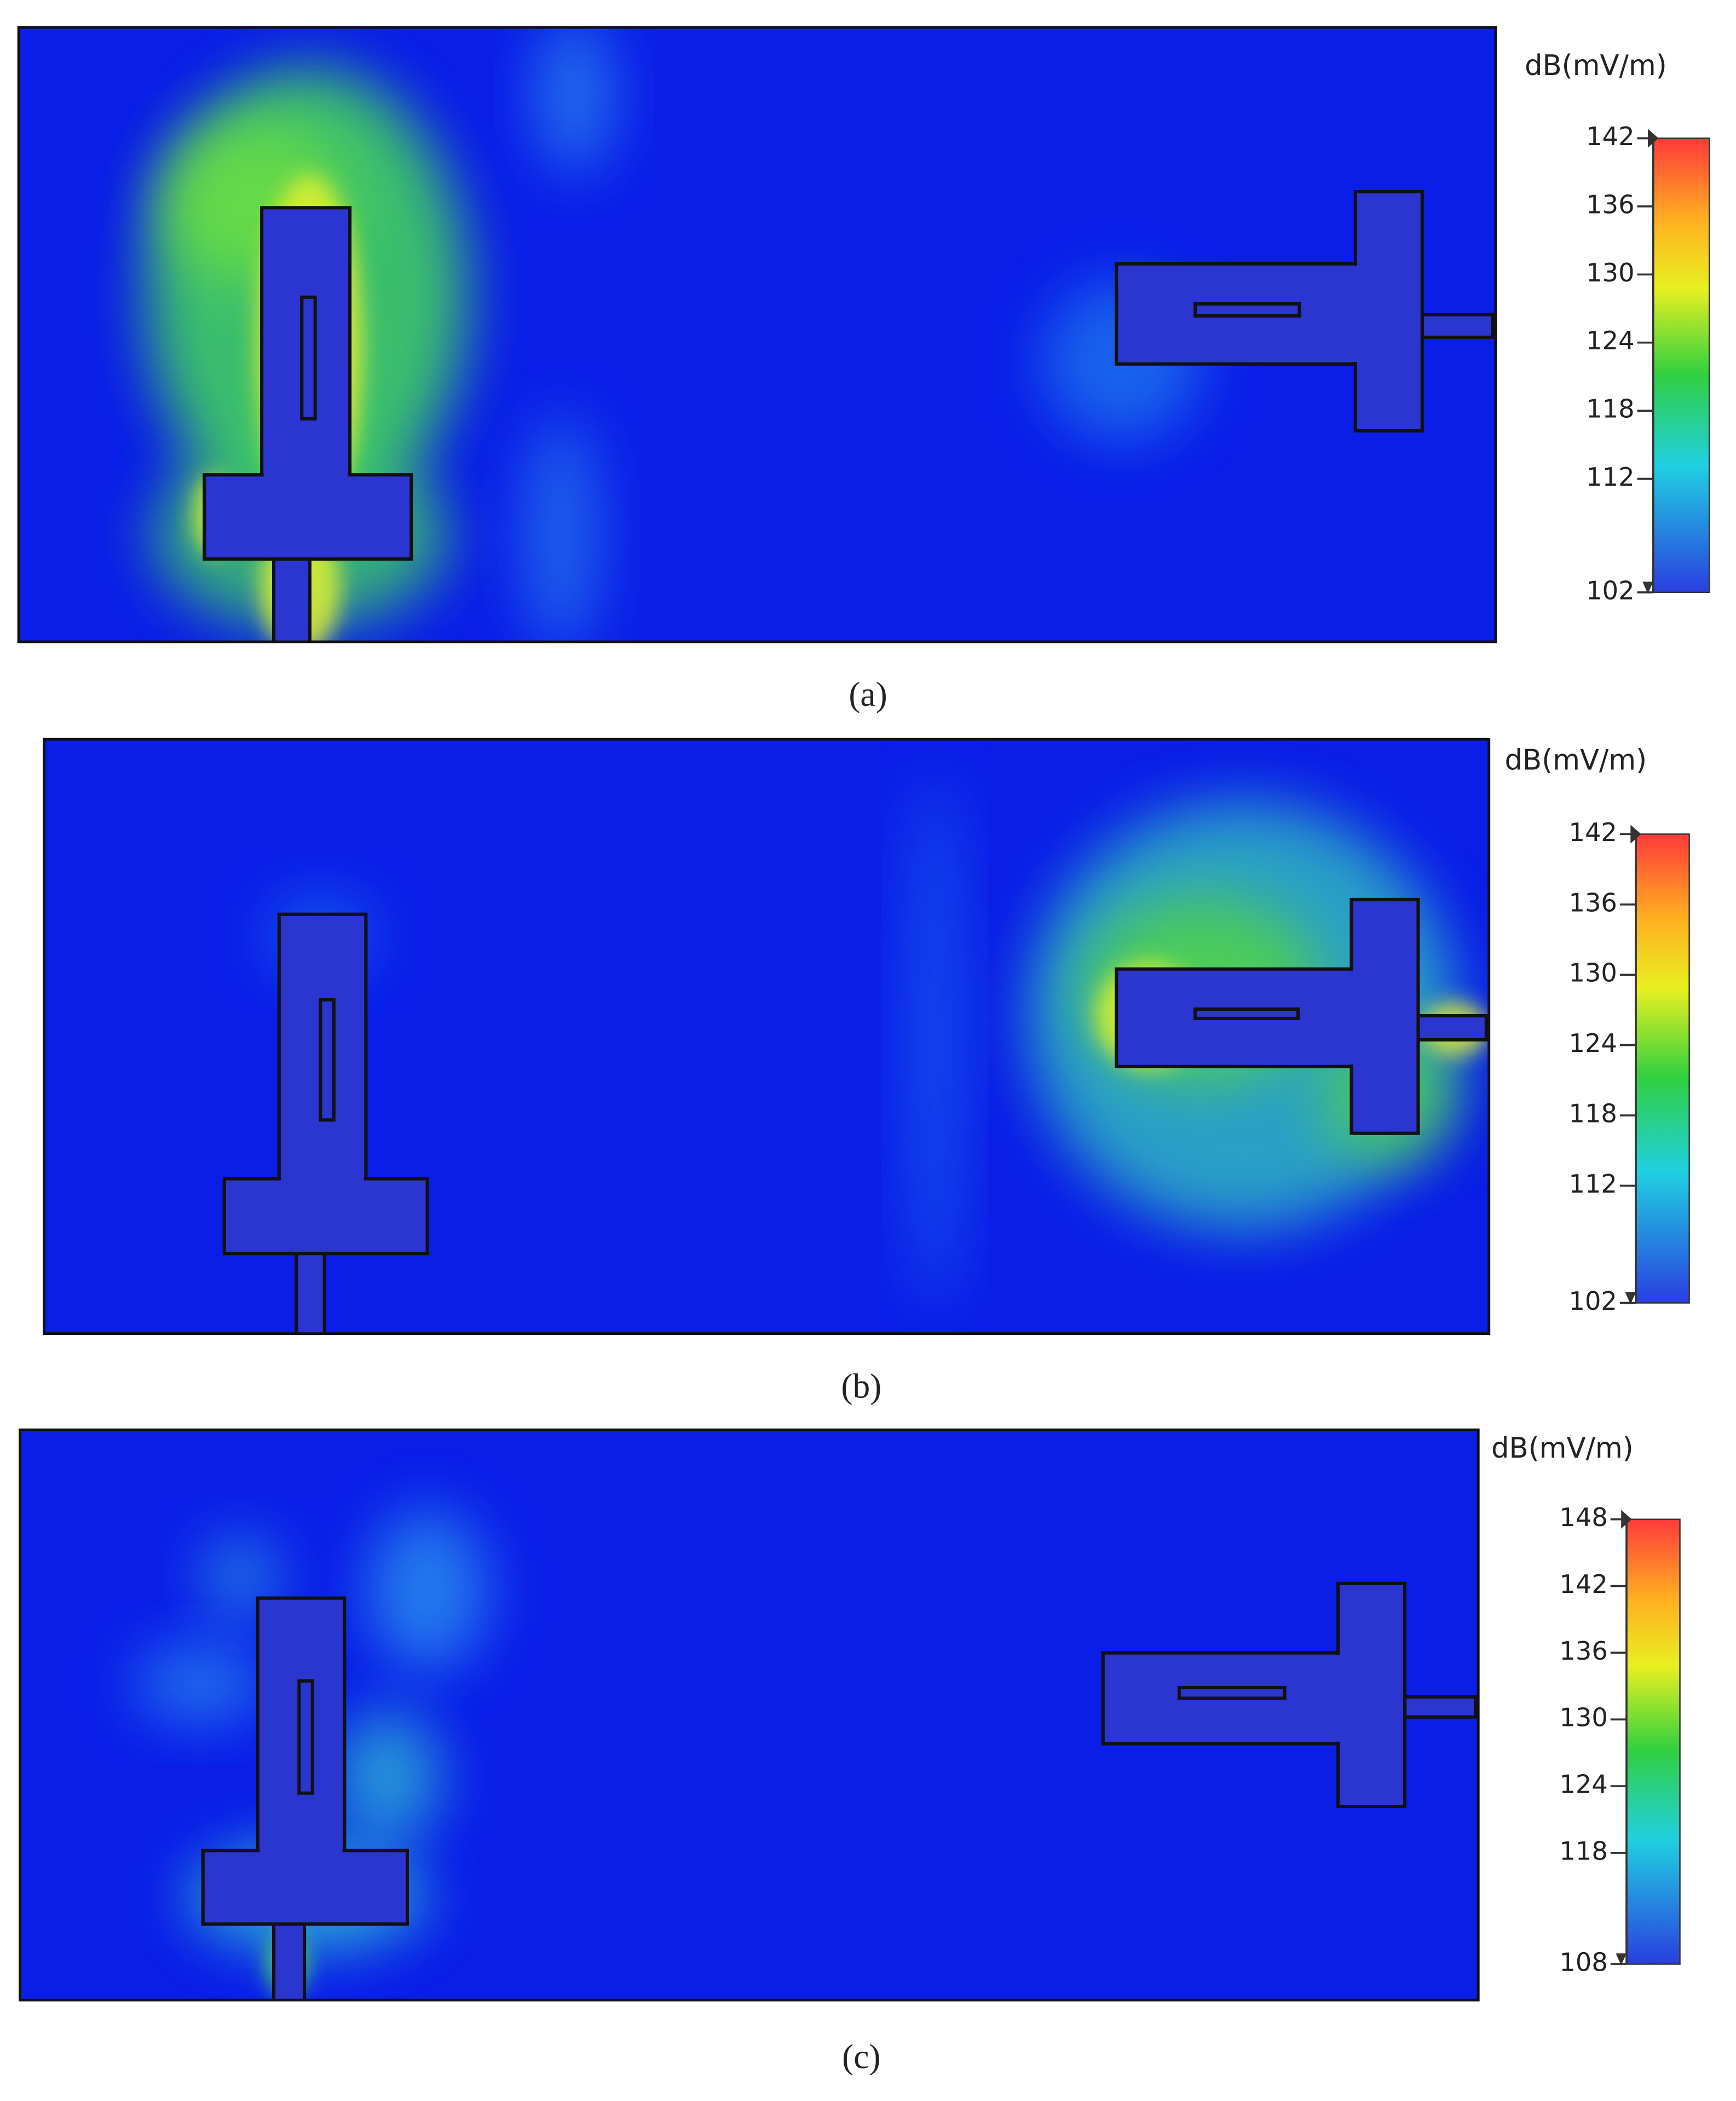  I want to click on panel-caption: (c), so click(861, 2056).